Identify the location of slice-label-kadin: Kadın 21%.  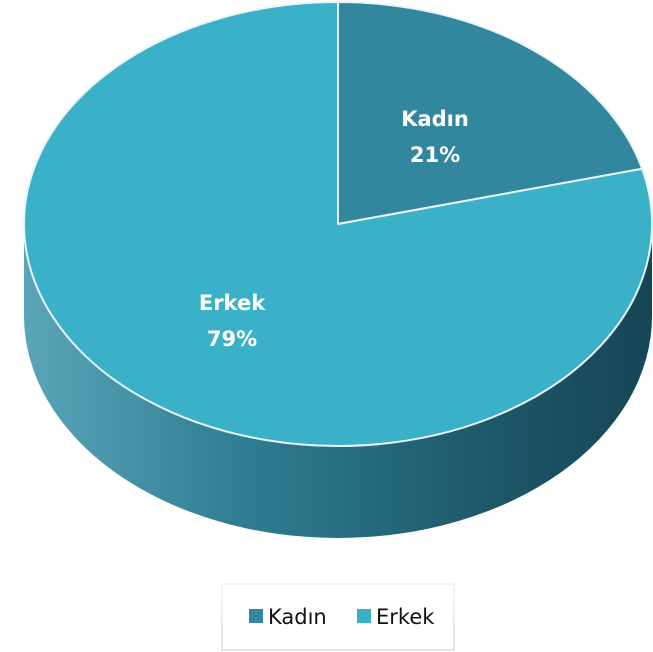
(435, 137).